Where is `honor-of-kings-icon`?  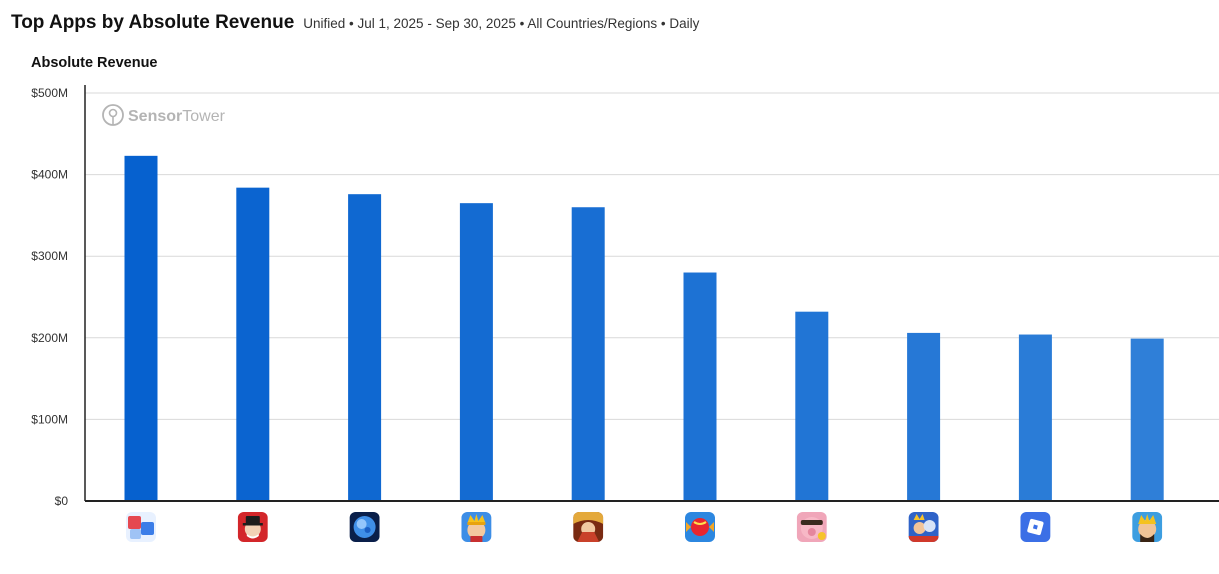 honor-of-kings-icon is located at coordinates (588, 527).